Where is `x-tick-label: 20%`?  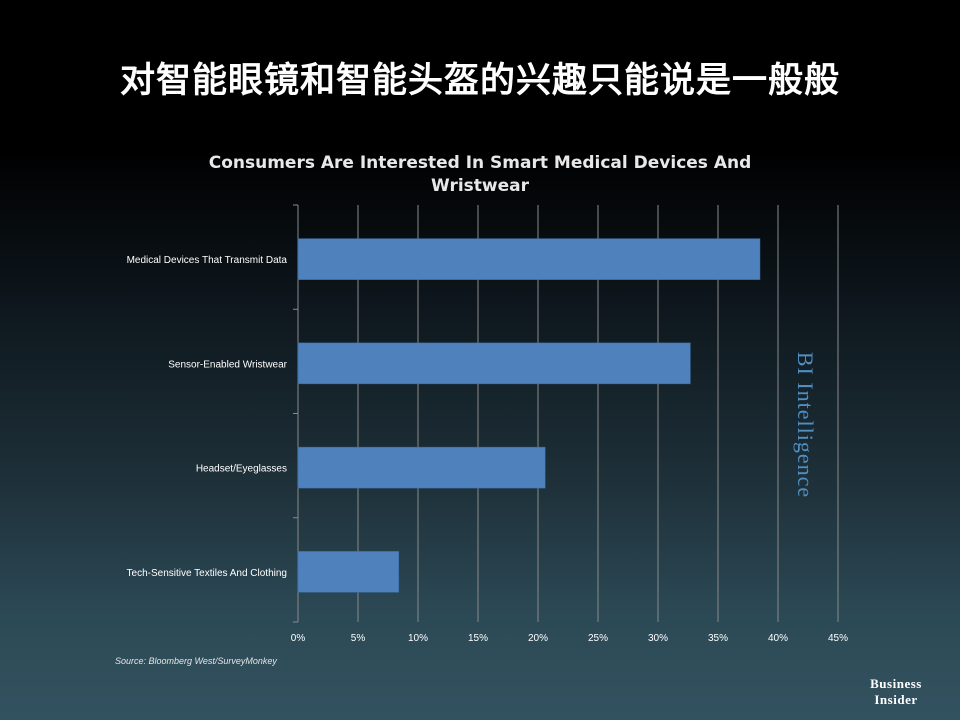
x-tick-label: 20% is located at coordinates (538, 638).